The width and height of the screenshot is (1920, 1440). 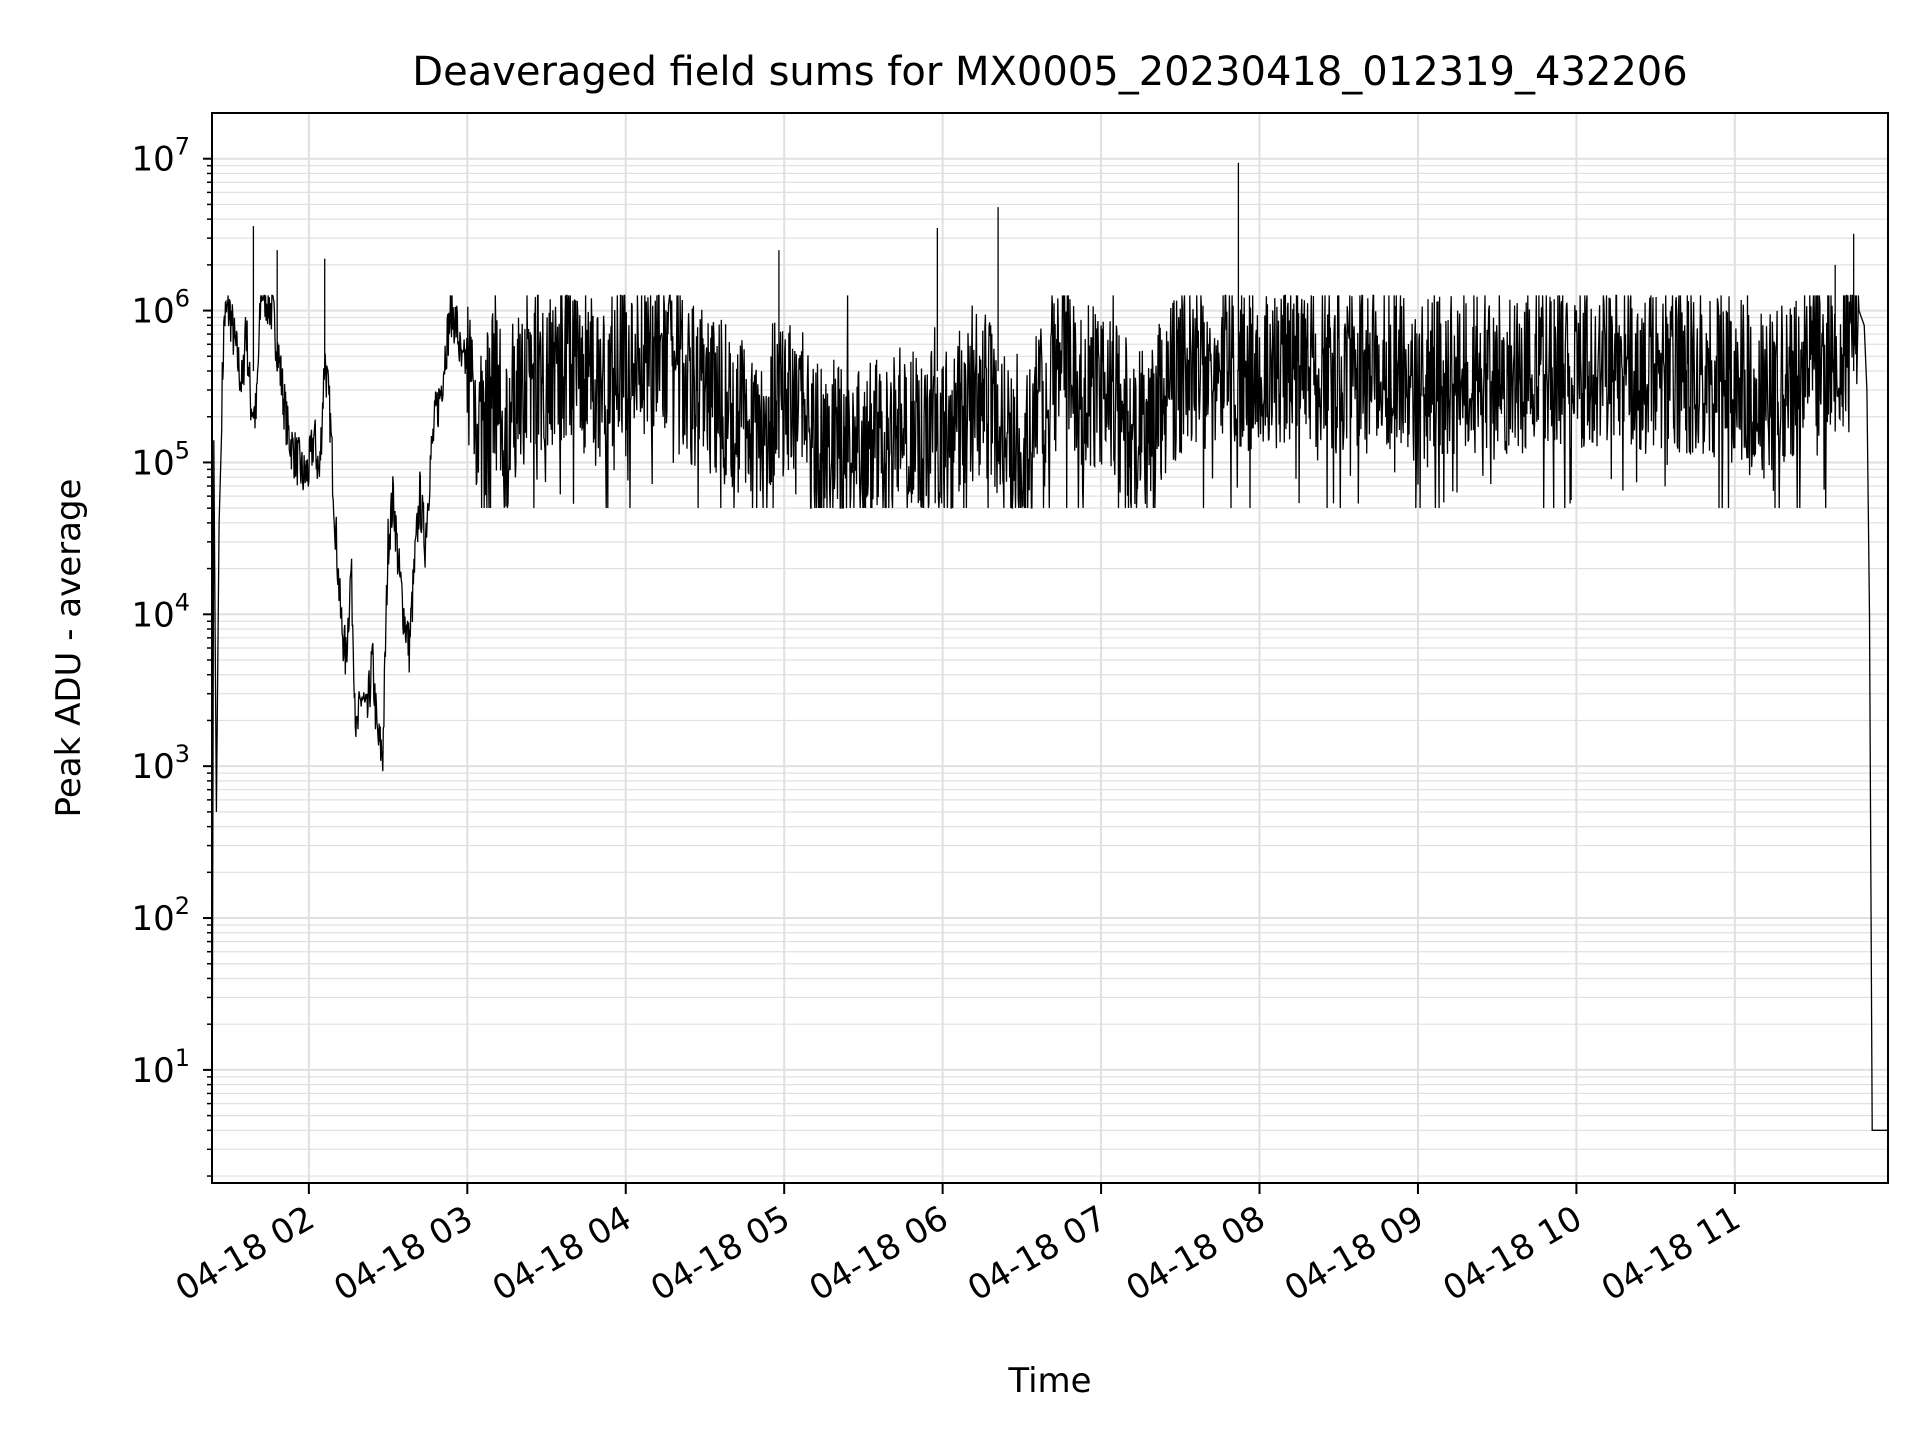 What do you see at coordinates (160, 763) in the screenshot?
I see `y-tick-label: 10³` at bounding box center [160, 763].